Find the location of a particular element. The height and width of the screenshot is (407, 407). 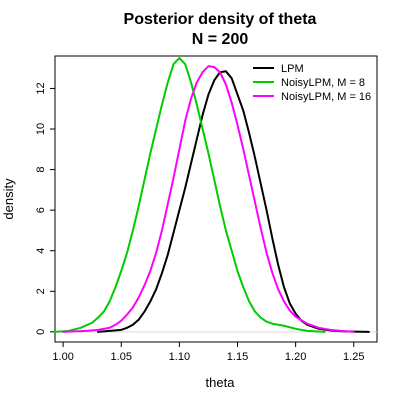

x-tick-label: 1.00 is located at coordinates (62, 357).